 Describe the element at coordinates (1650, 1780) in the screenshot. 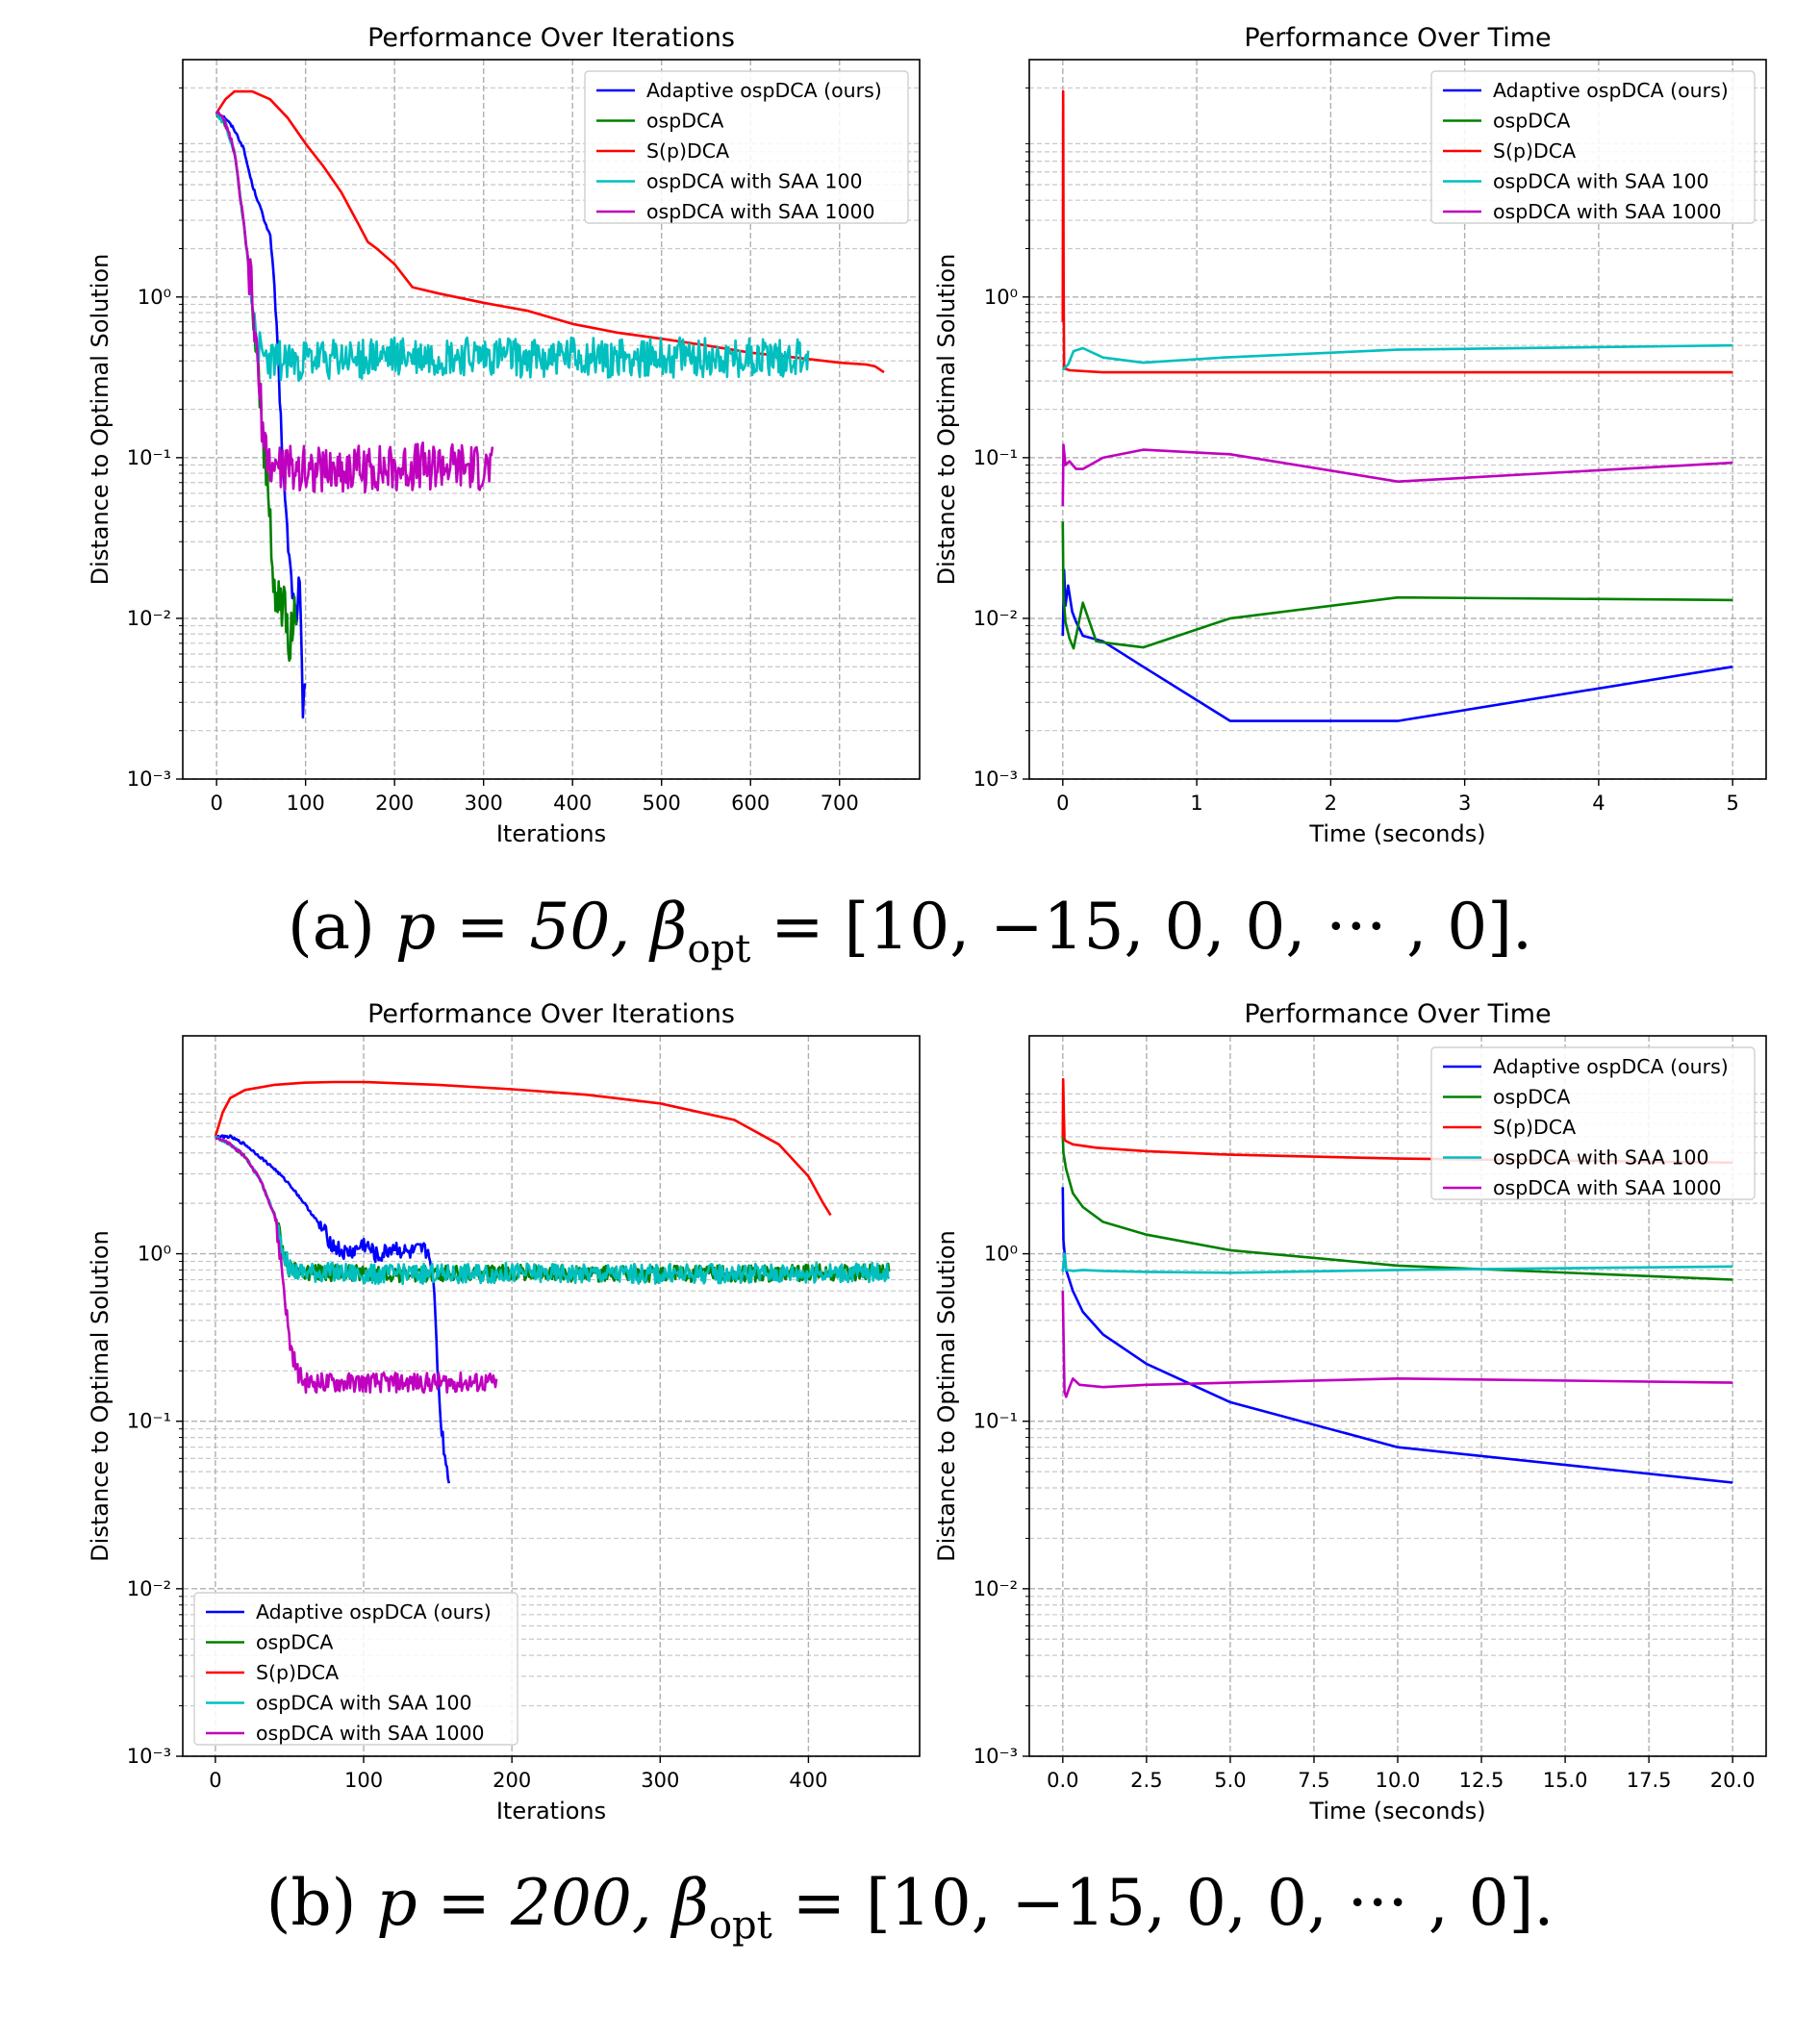

I see `x-tick-label: 17.5` at that location.